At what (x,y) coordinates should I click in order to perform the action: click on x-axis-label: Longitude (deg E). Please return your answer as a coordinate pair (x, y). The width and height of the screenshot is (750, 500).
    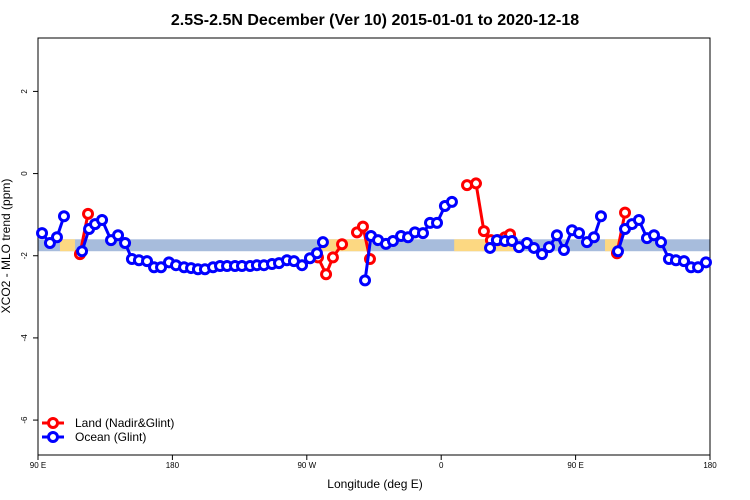
    Looking at the image, I should click on (374, 484).